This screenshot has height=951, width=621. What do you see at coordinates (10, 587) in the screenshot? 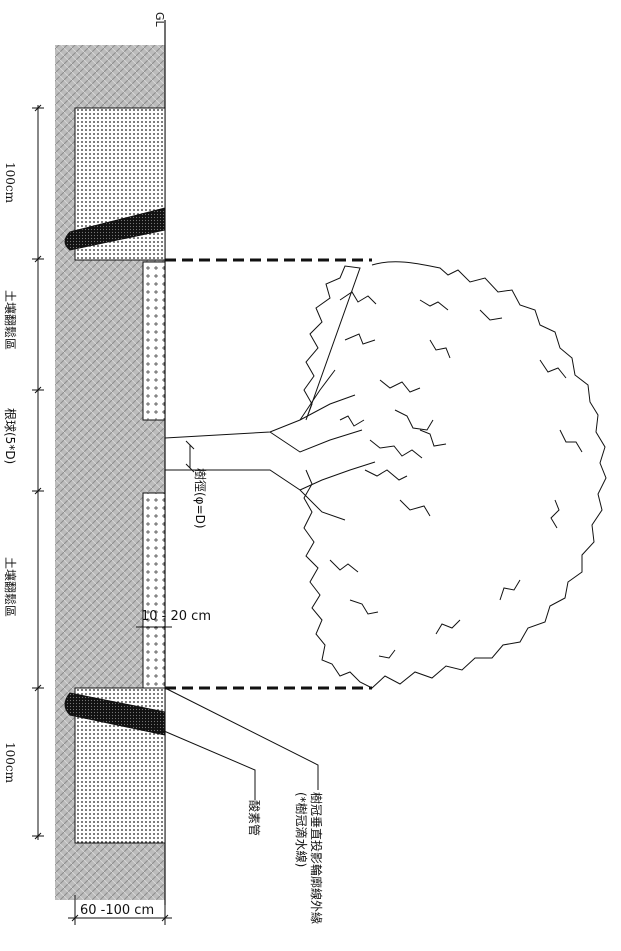
I see `loosen-bottom-label: 土壤翻鬆區` at bounding box center [10, 587].